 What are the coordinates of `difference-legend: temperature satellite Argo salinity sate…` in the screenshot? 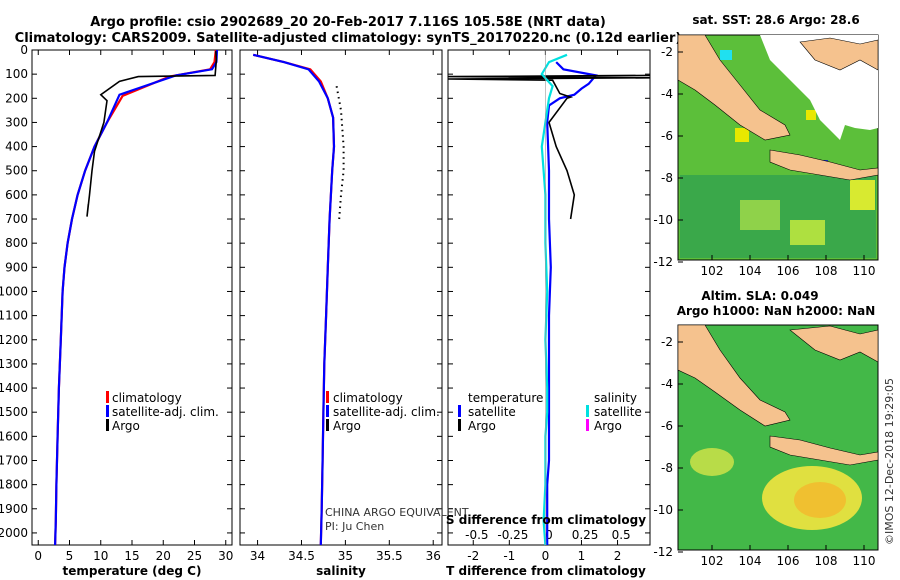 It's located at (550, 412).